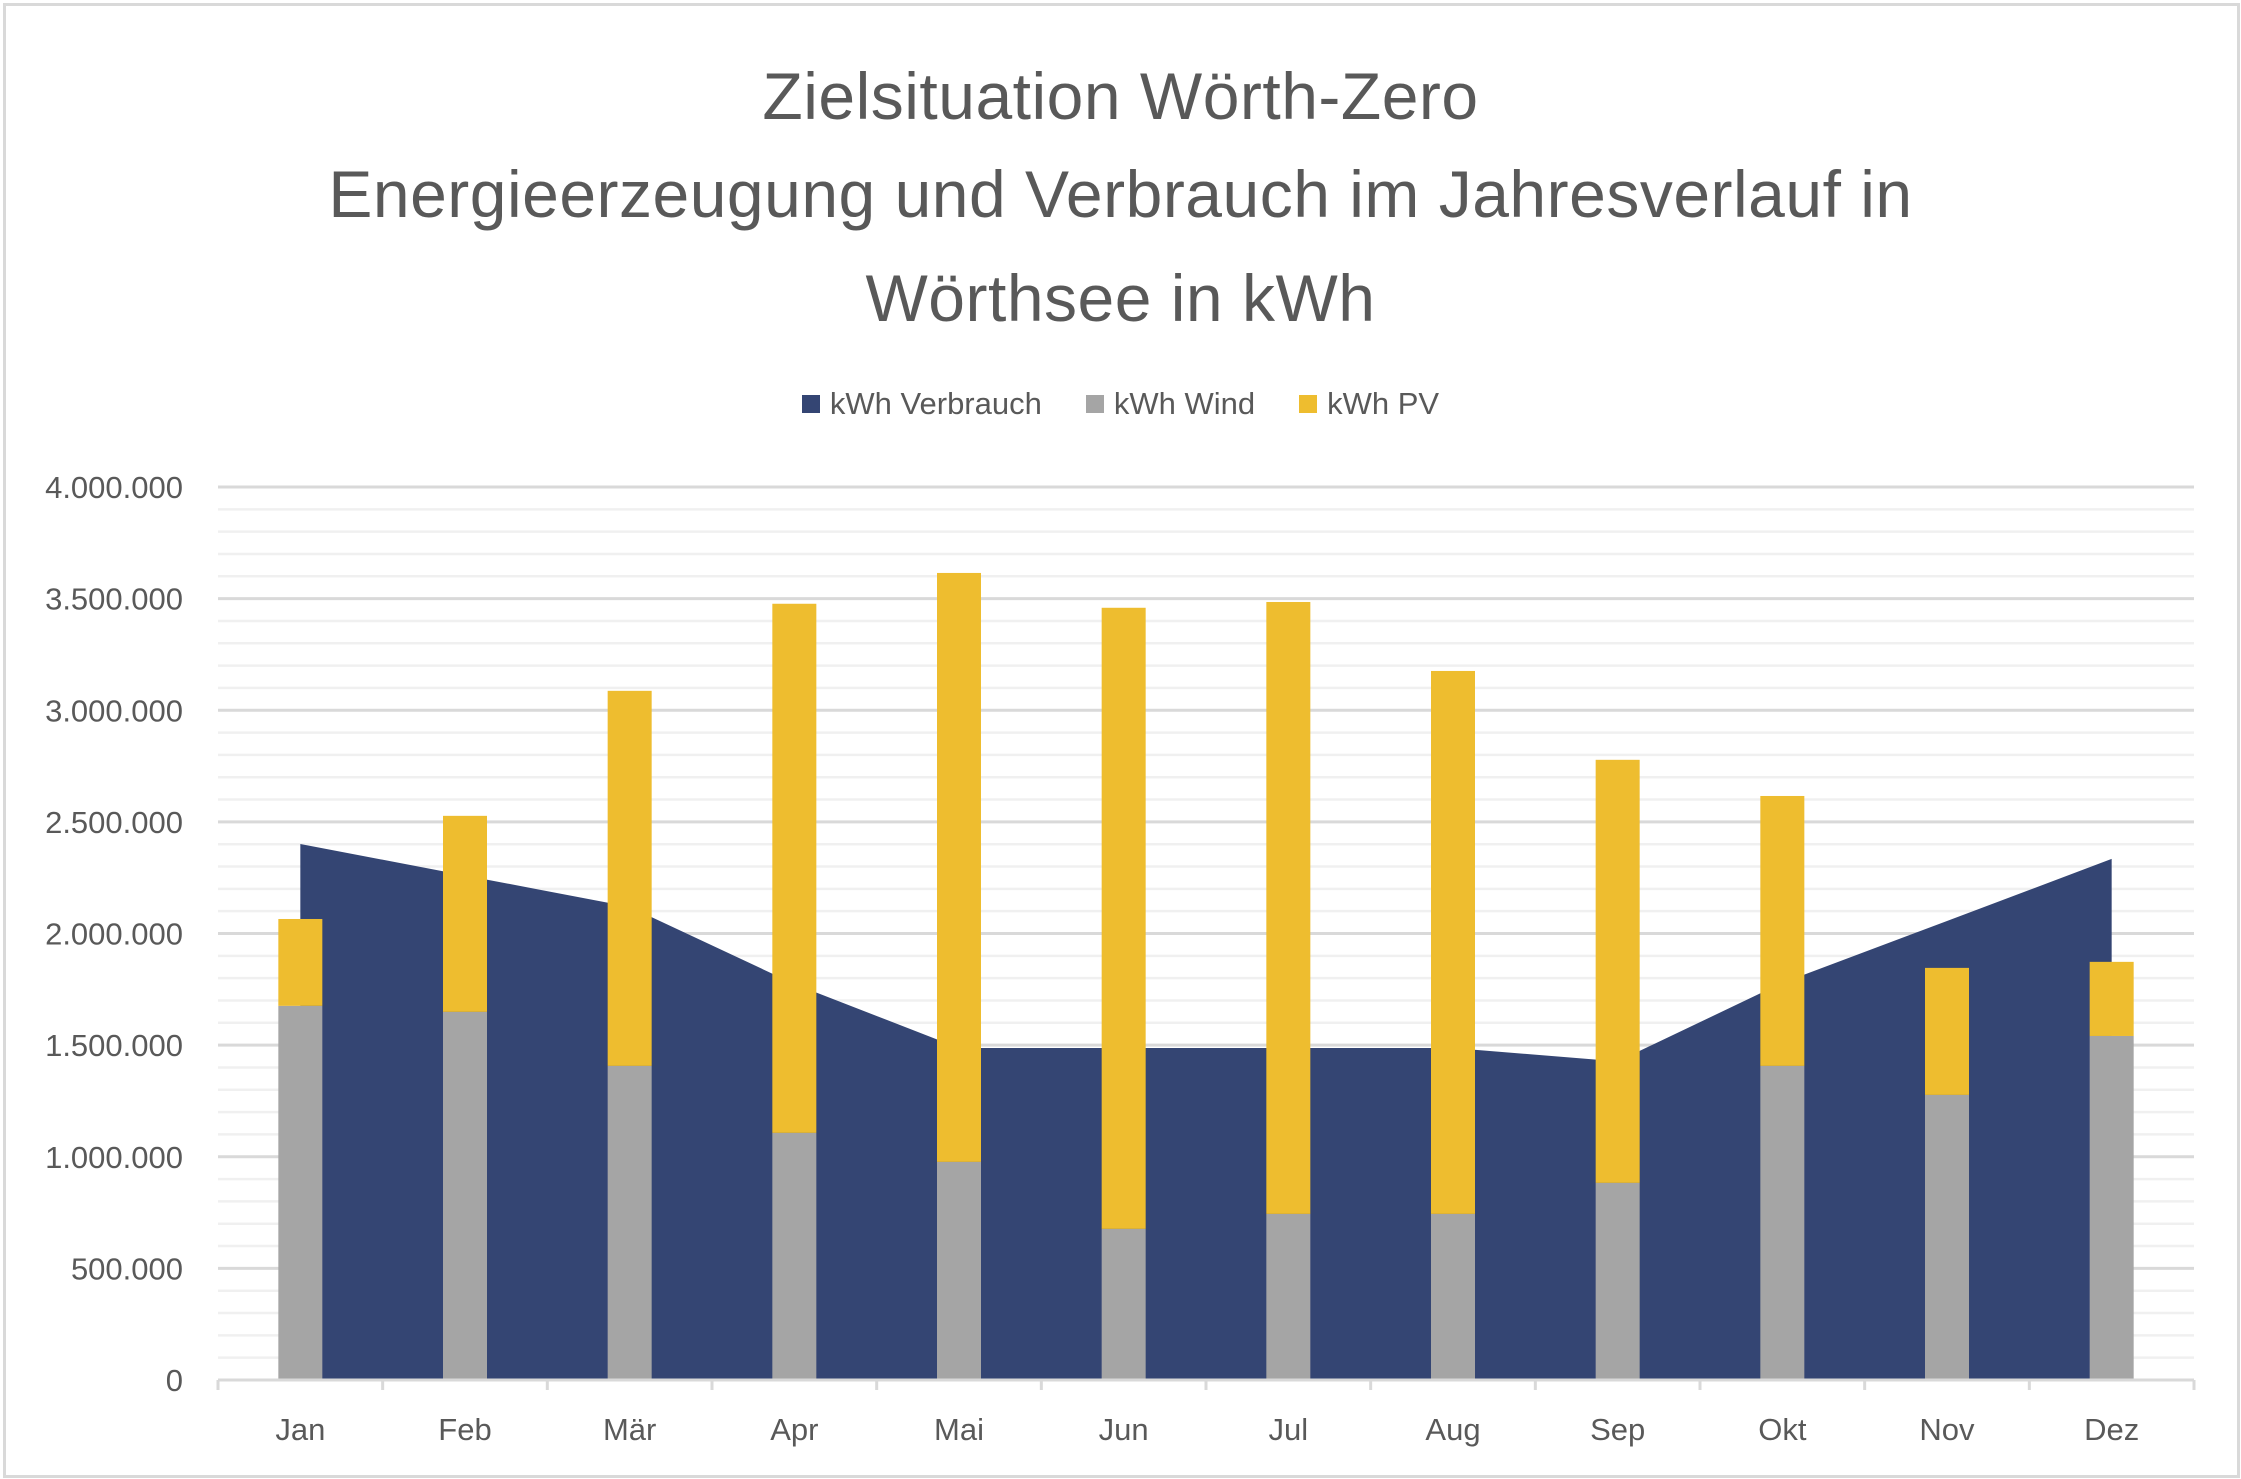  I want to click on bar-wind-Aug, so click(1453, 1296).